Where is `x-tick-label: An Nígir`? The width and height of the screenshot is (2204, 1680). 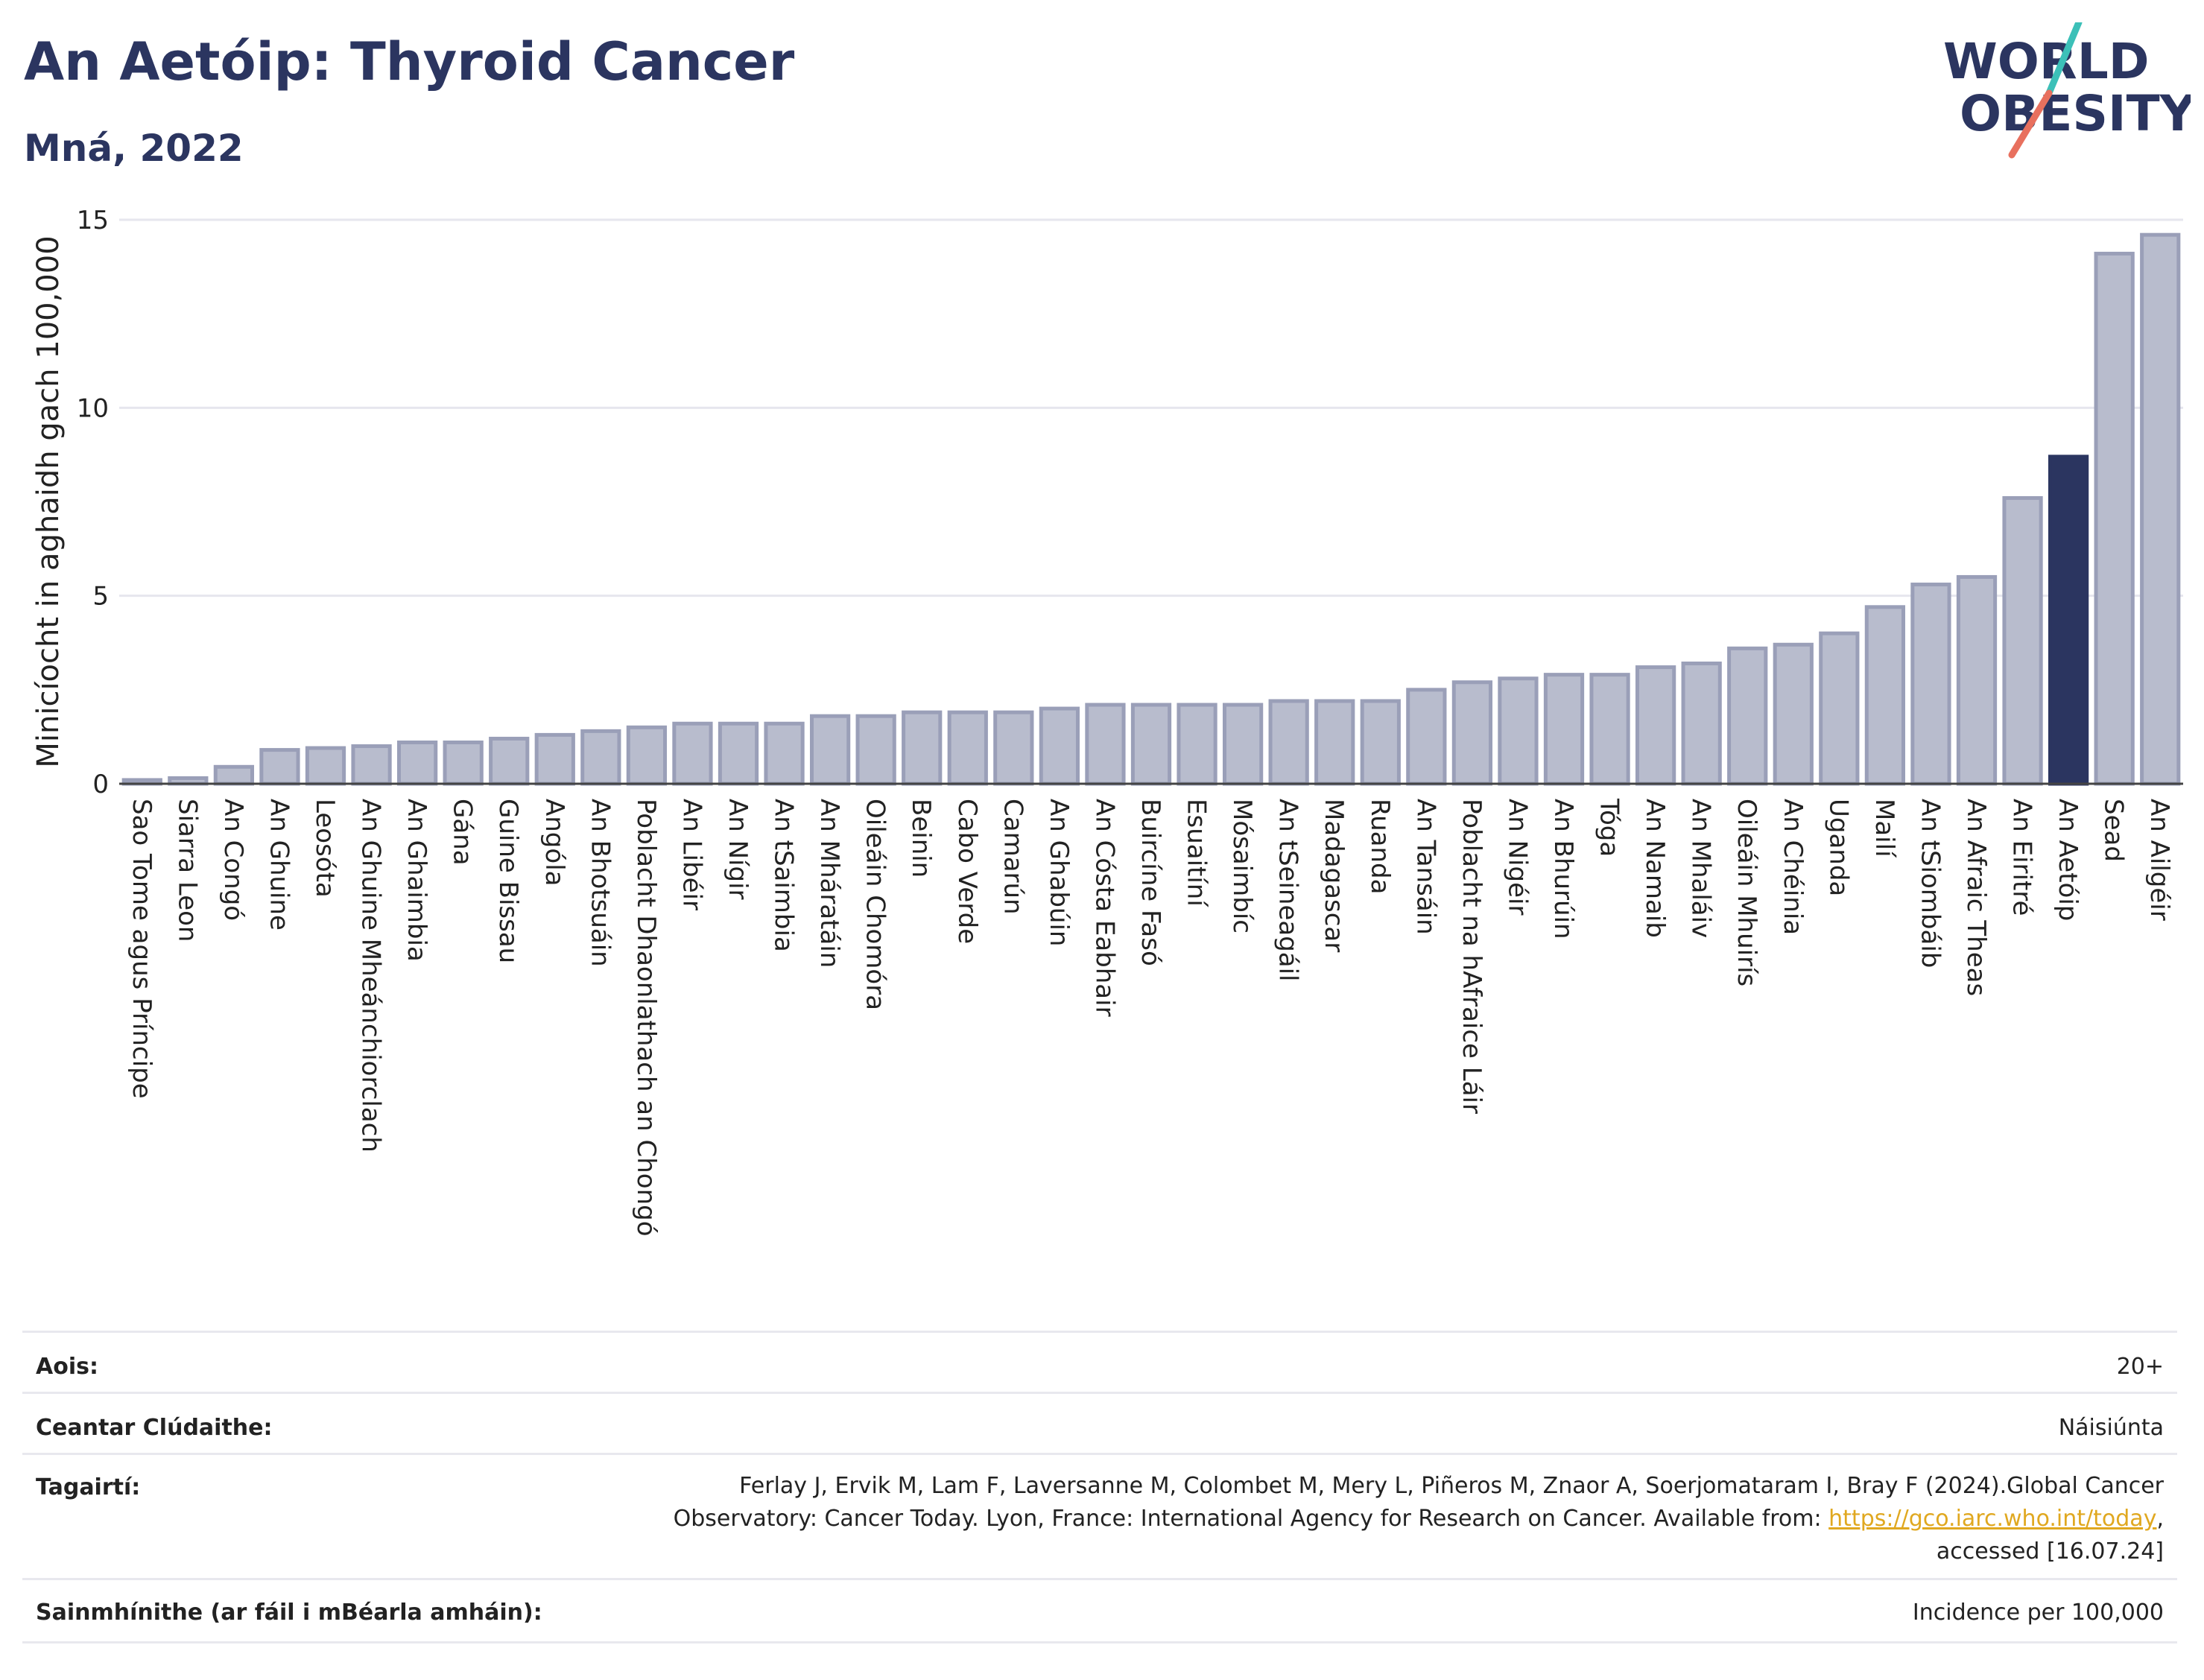
x-tick-label: An Nígir is located at coordinates (738, 849).